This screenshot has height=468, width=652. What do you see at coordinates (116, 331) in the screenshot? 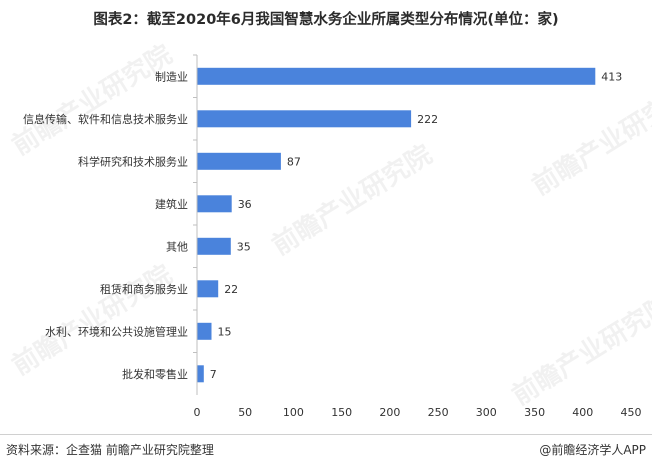
I see `category-label: 水利、环境和公共设施管理业` at bounding box center [116, 331].